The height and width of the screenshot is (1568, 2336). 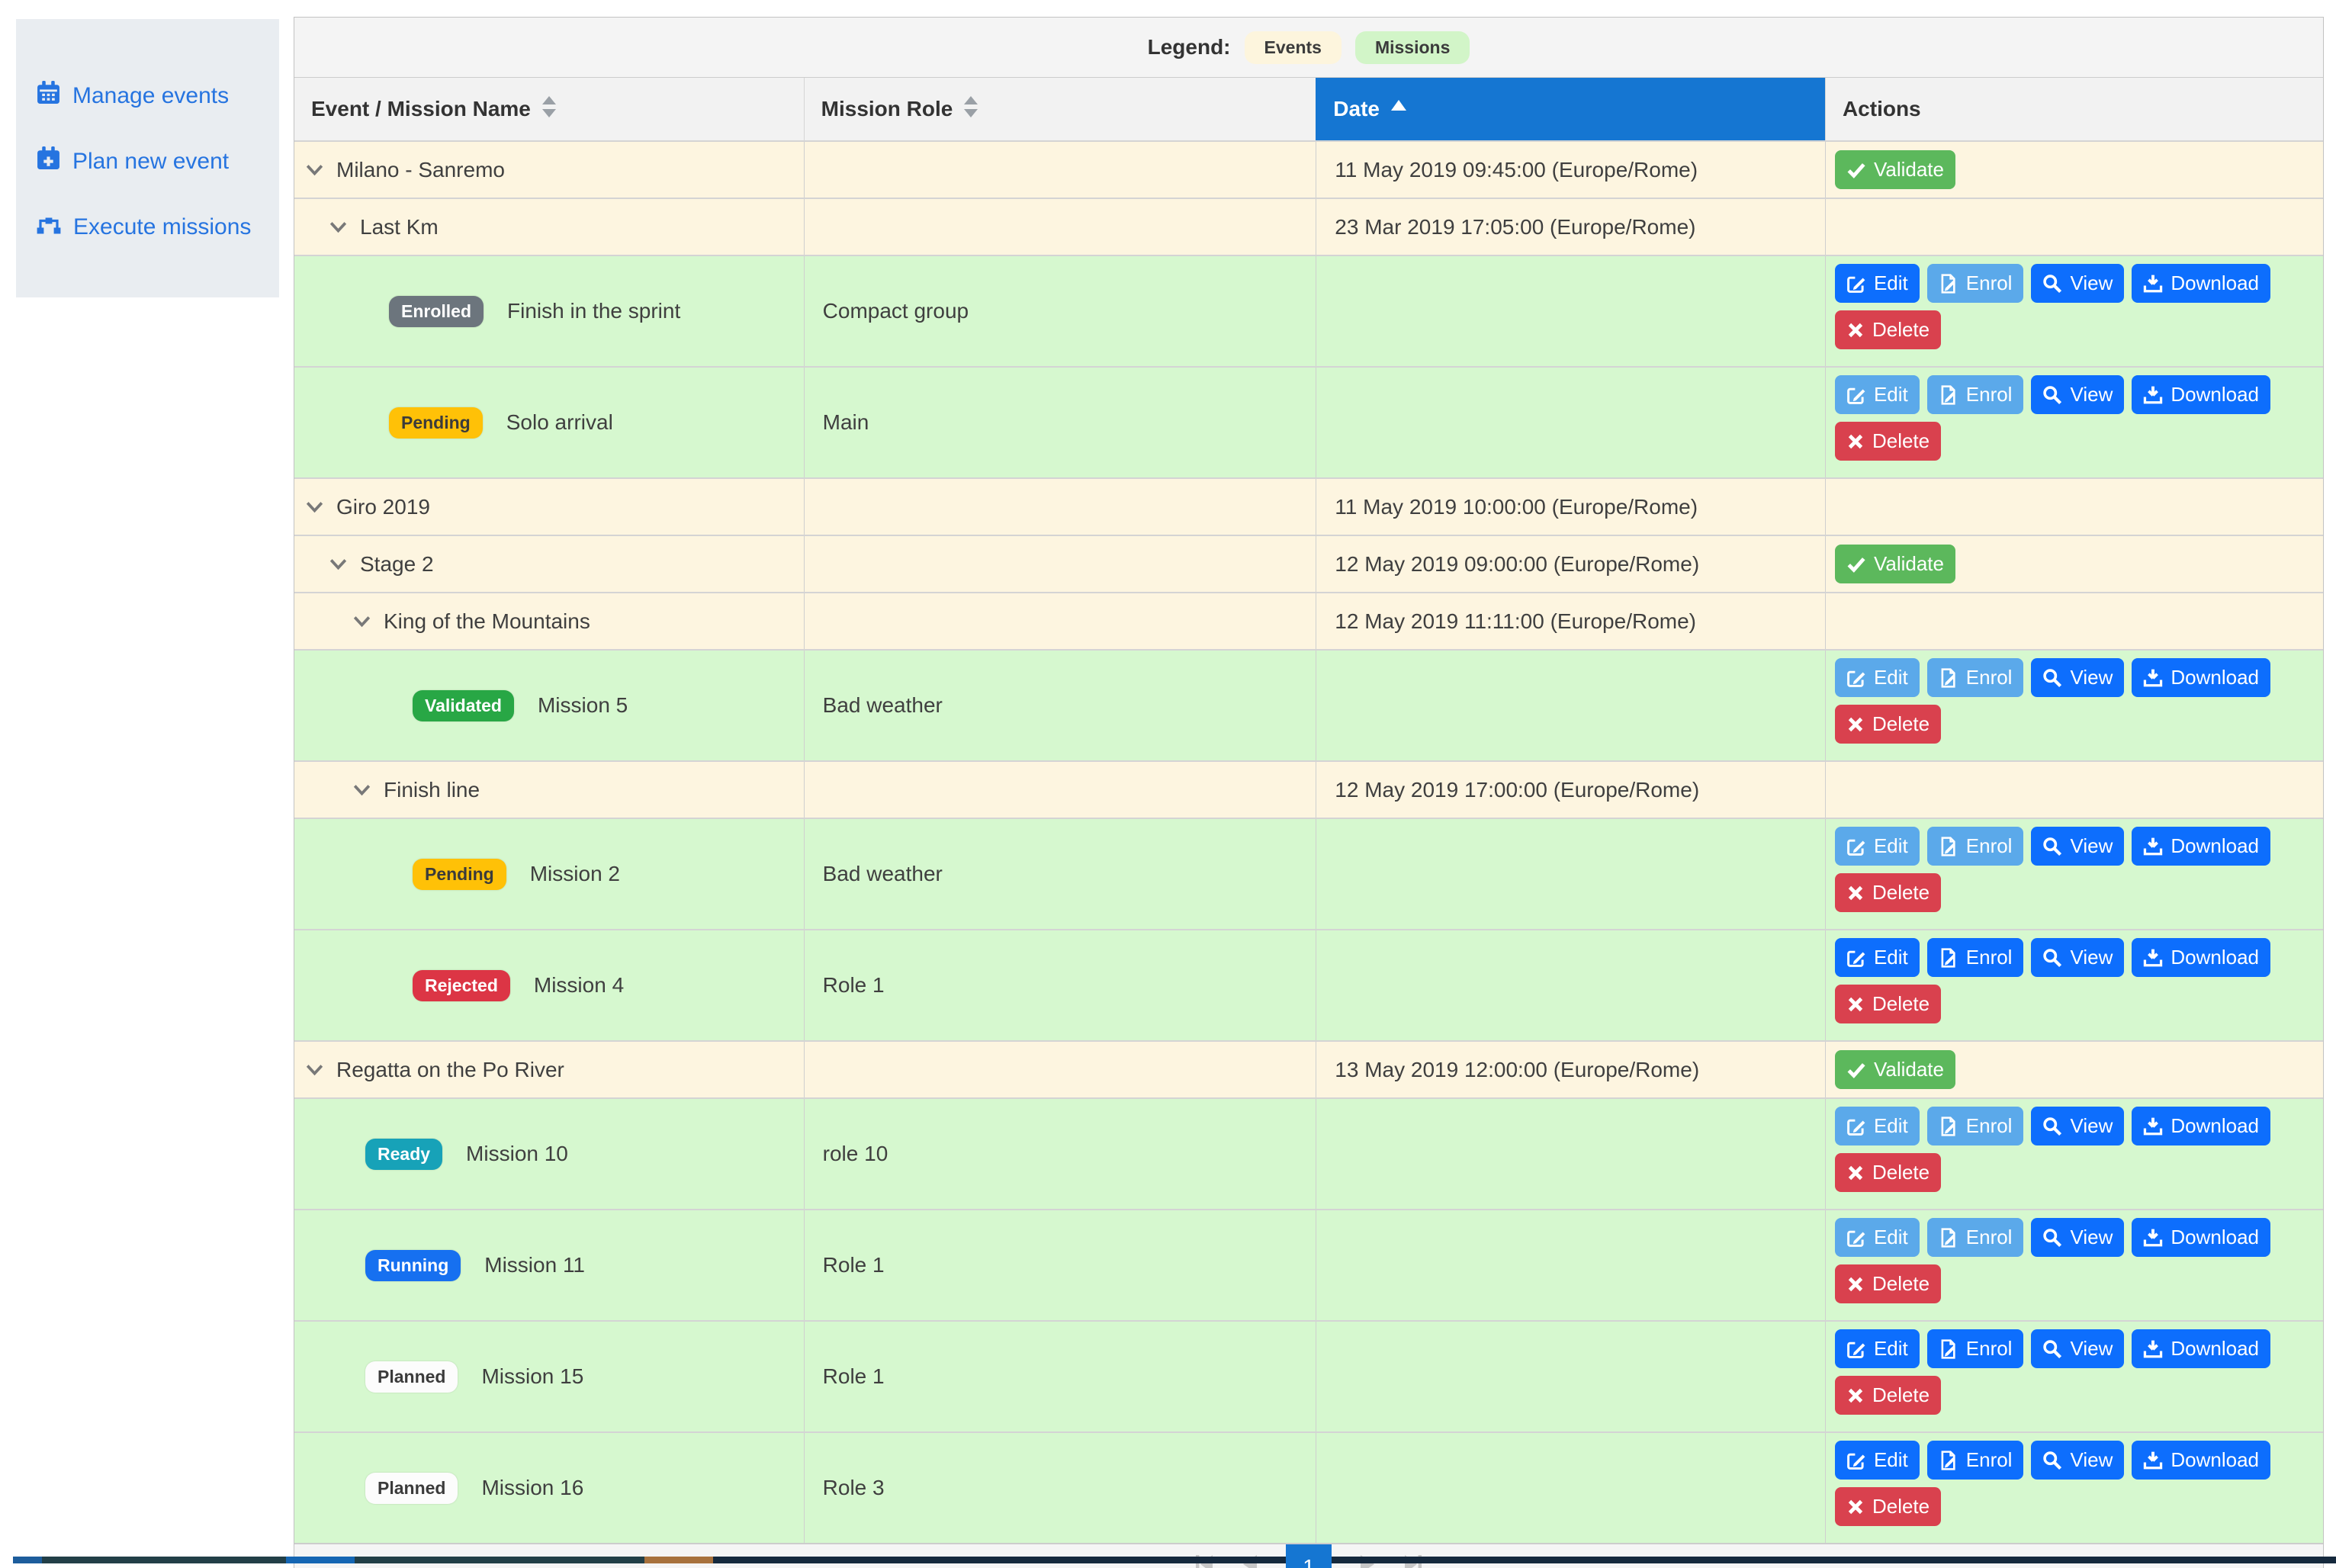 What do you see at coordinates (436, 311) in the screenshot?
I see `status-badge: Enrolled` at bounding box center [436, 311].